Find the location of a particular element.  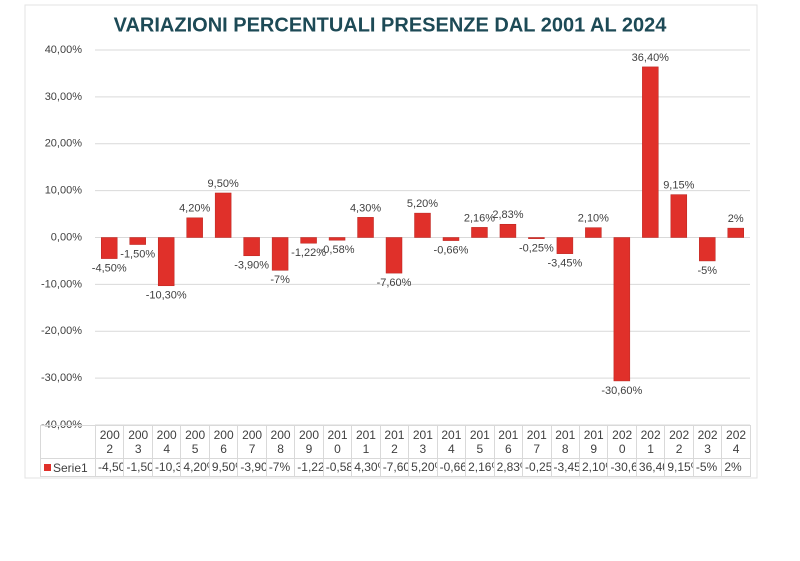

data-label: -5% is located at coordinates (708, 271).